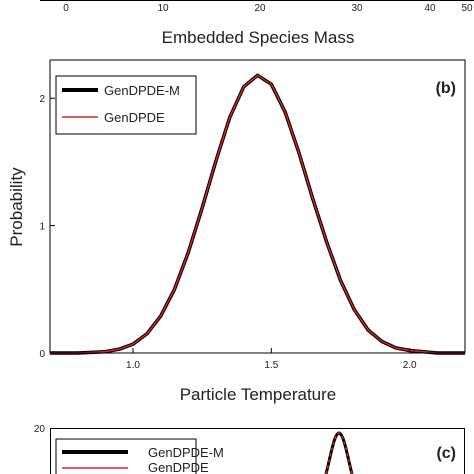  I want to click on top-tick-label: 40, so click(430, 8).